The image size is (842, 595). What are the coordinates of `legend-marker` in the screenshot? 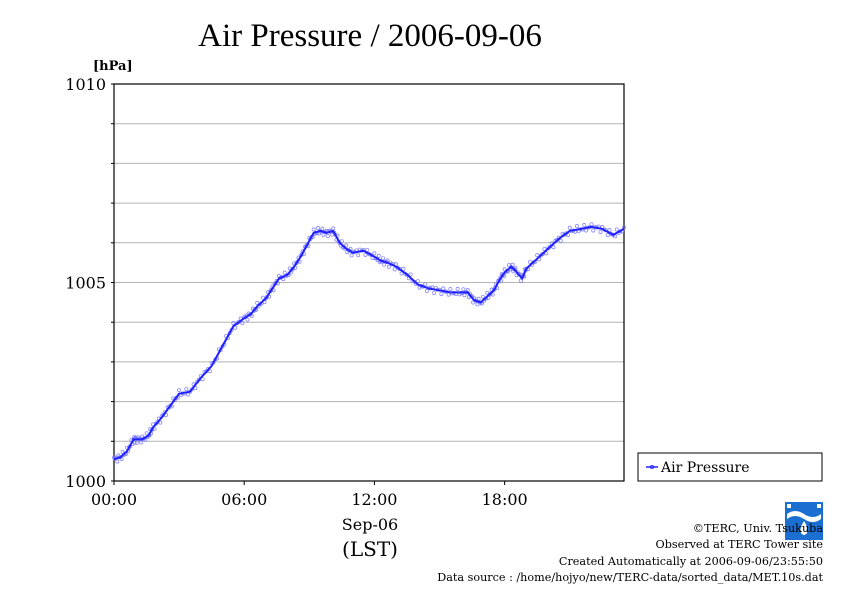 It's located at (652, 466).